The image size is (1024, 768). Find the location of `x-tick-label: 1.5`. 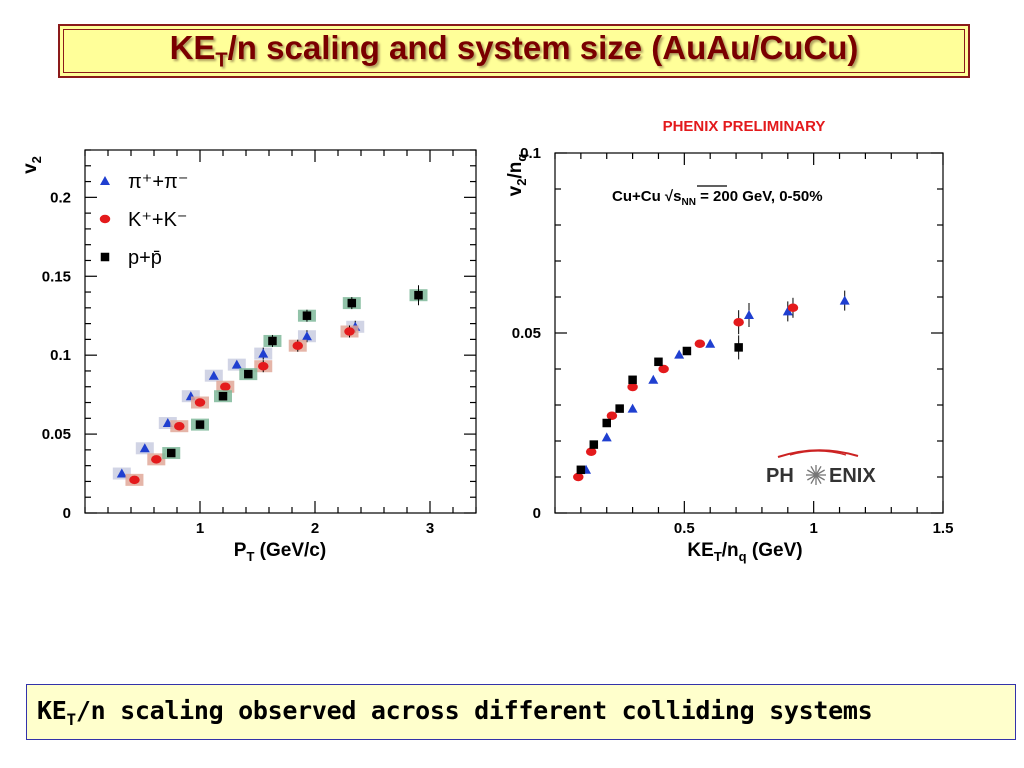

x-tick-label: 1.5 is located at coordinates (943, 528).